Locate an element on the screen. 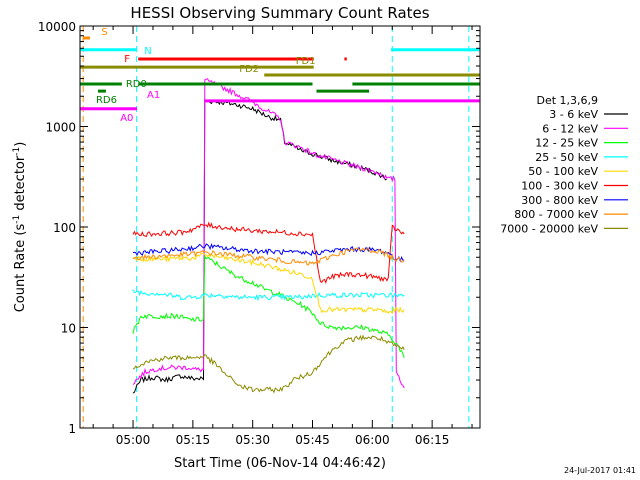 The width and height of the screenshot is (640, 480). y-tick-label: 1 is located at coordinates (72, 429).